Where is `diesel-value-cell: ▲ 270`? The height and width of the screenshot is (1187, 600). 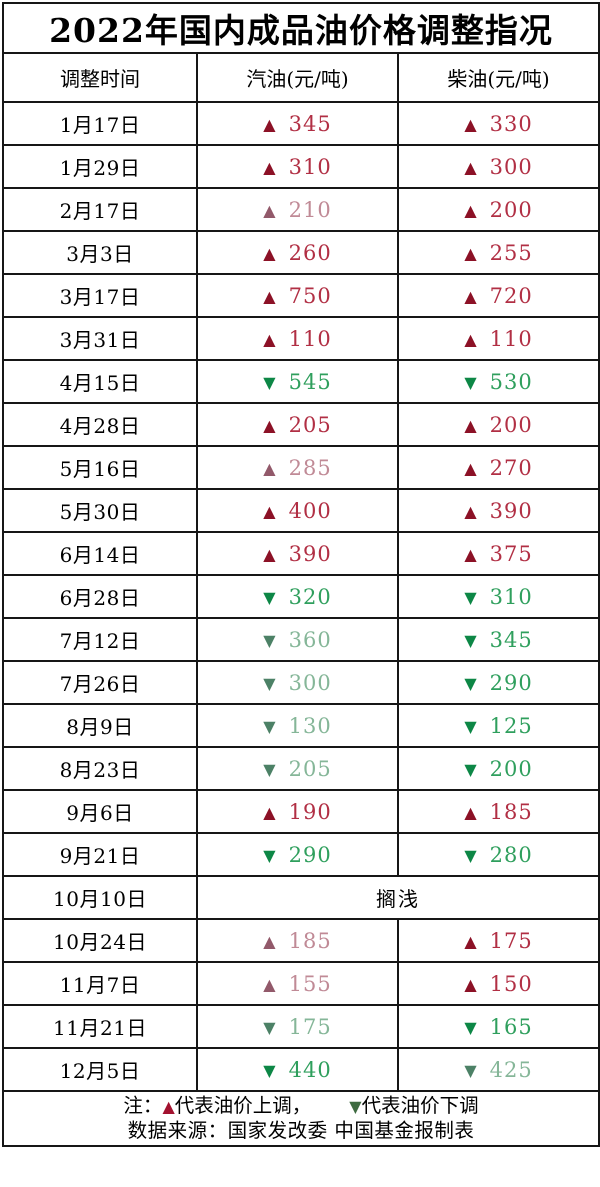
diesel-value-cell: ▲ 270 is located at coordinates (498, 467).